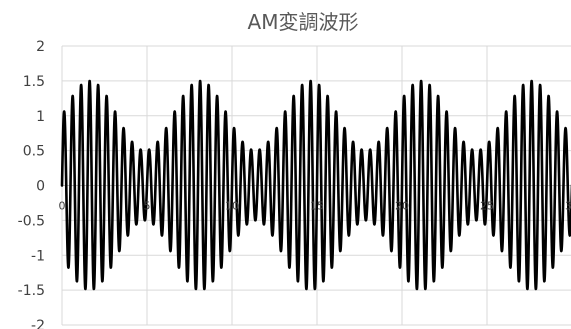 The height and width of the screenshot is (329, 571). I want to click on chart-title: AM変調波形, so click(303, 22).